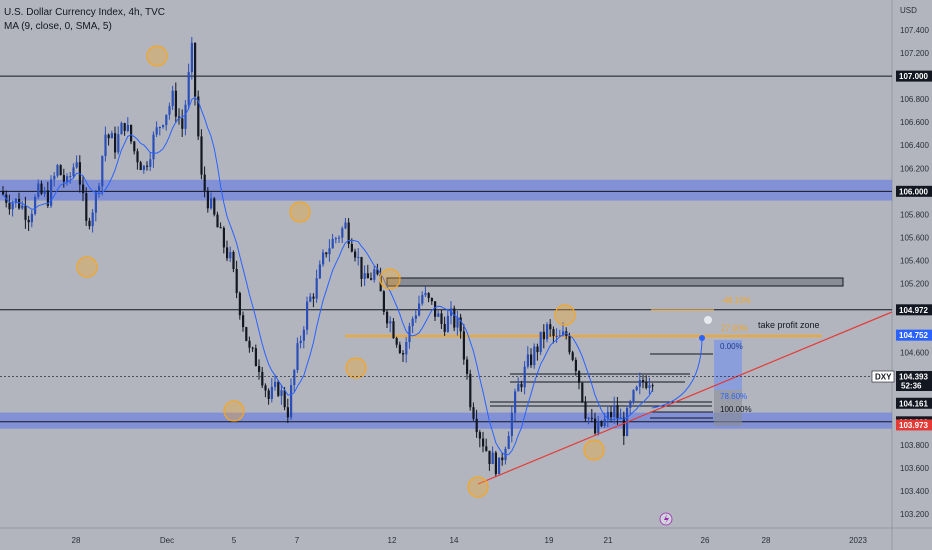  I want to click on supply-box, so click(615, 282).